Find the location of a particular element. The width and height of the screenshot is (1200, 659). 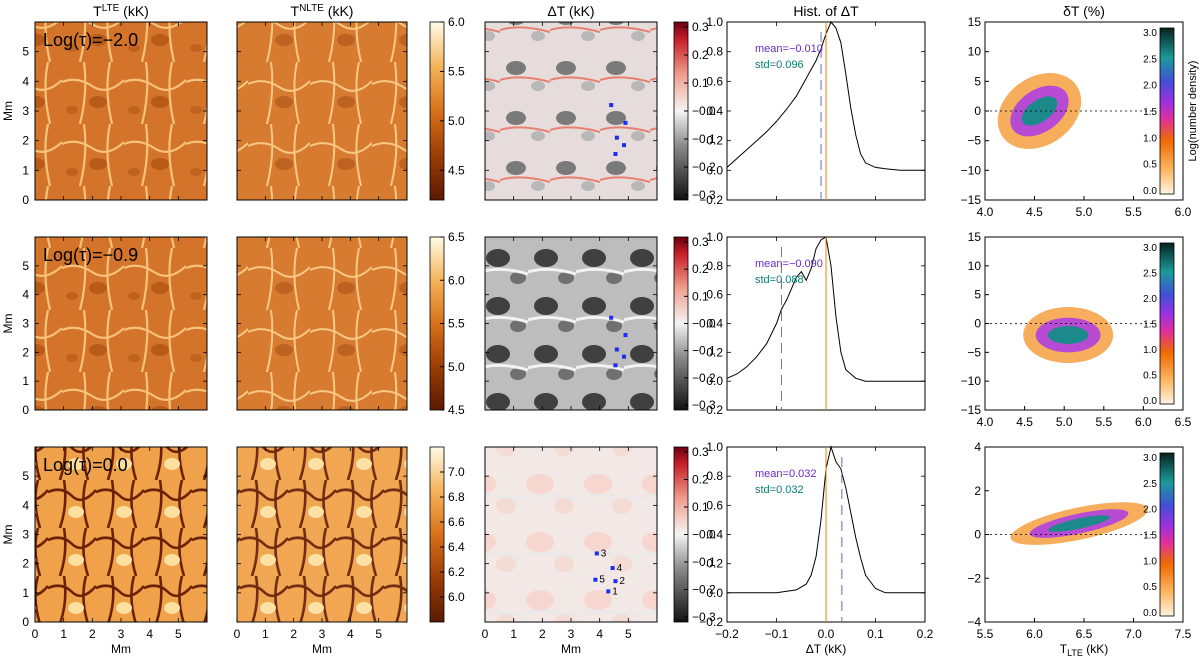

lte-temperature-map is located at coordinates (121, 111).